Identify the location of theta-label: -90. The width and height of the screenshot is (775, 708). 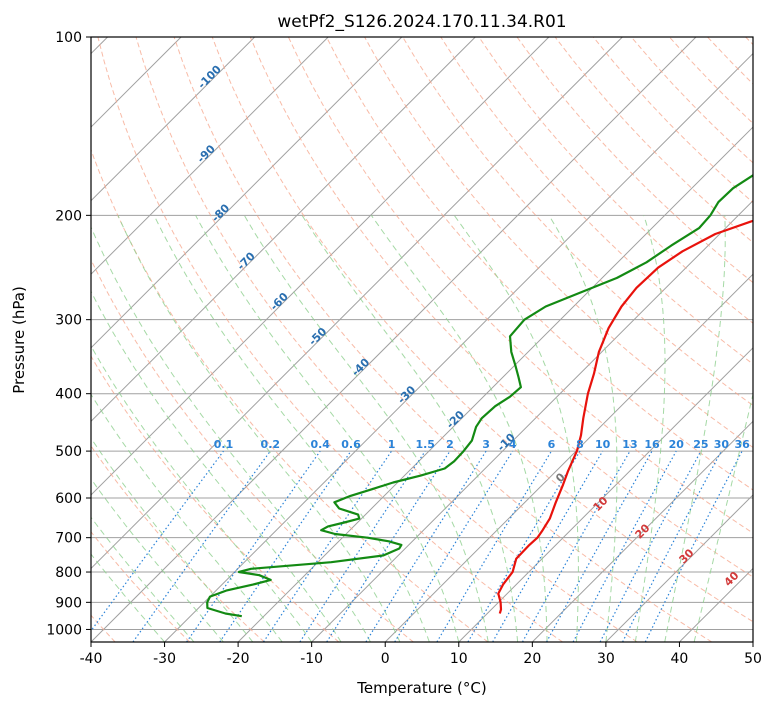
(206, 153).